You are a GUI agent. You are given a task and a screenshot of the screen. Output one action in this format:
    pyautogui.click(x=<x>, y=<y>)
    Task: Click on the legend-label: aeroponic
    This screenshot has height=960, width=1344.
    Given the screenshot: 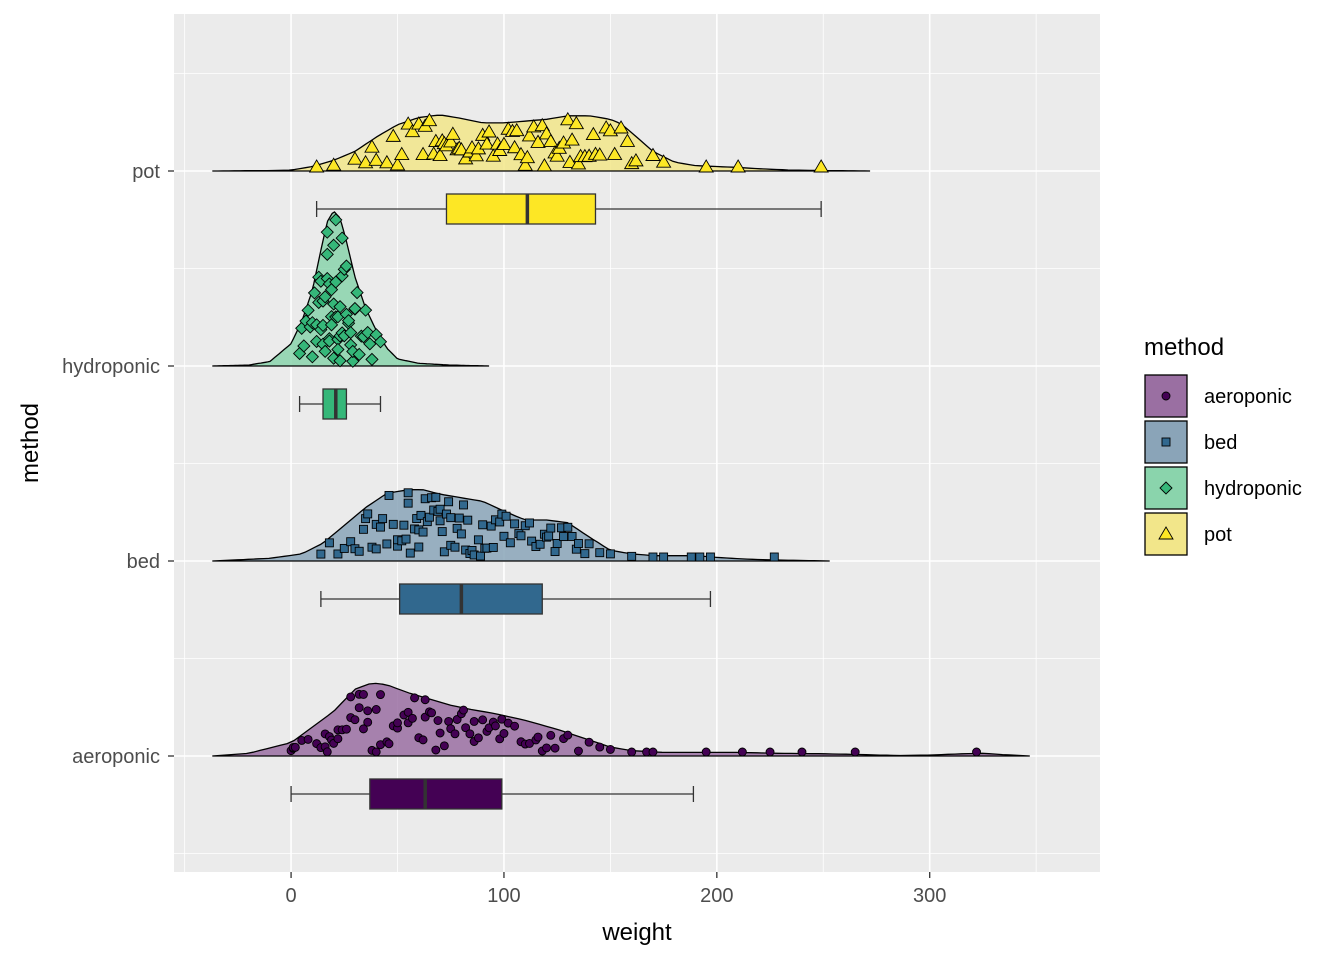 What is the action you would take?
    pyautogui.click(x=1248, y=397)
    